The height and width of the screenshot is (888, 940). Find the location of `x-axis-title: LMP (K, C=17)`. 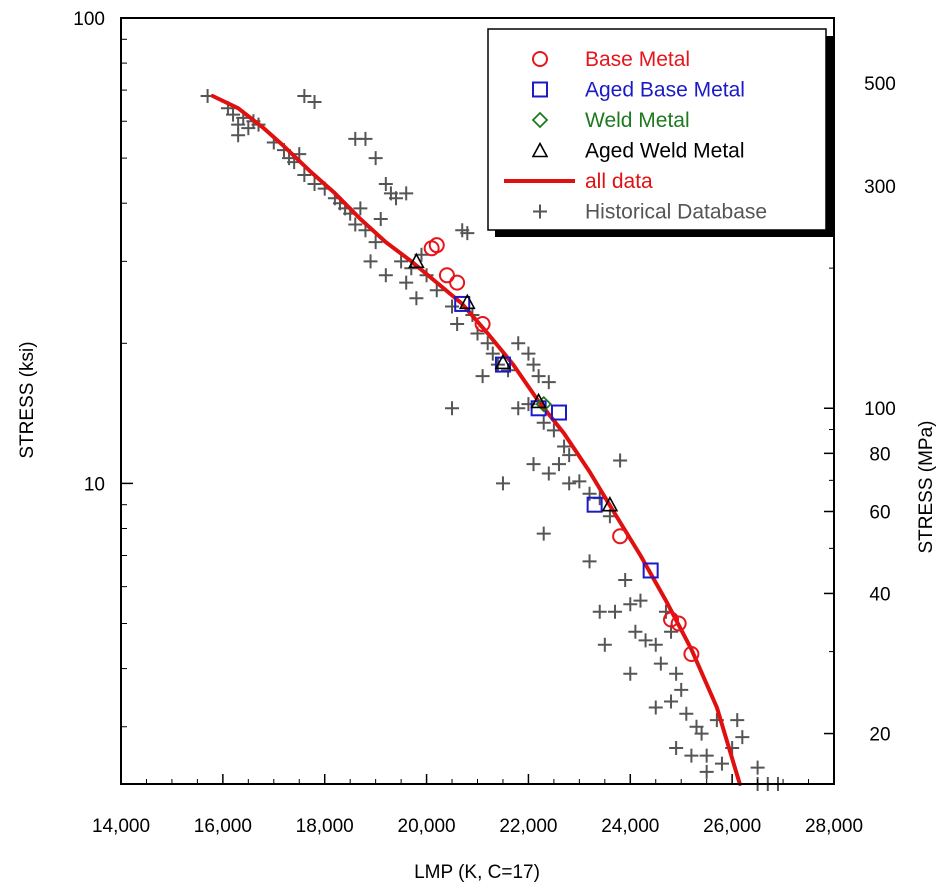

x-axis-title: LMP (K, C=17) is located at coordinates (477, 872).